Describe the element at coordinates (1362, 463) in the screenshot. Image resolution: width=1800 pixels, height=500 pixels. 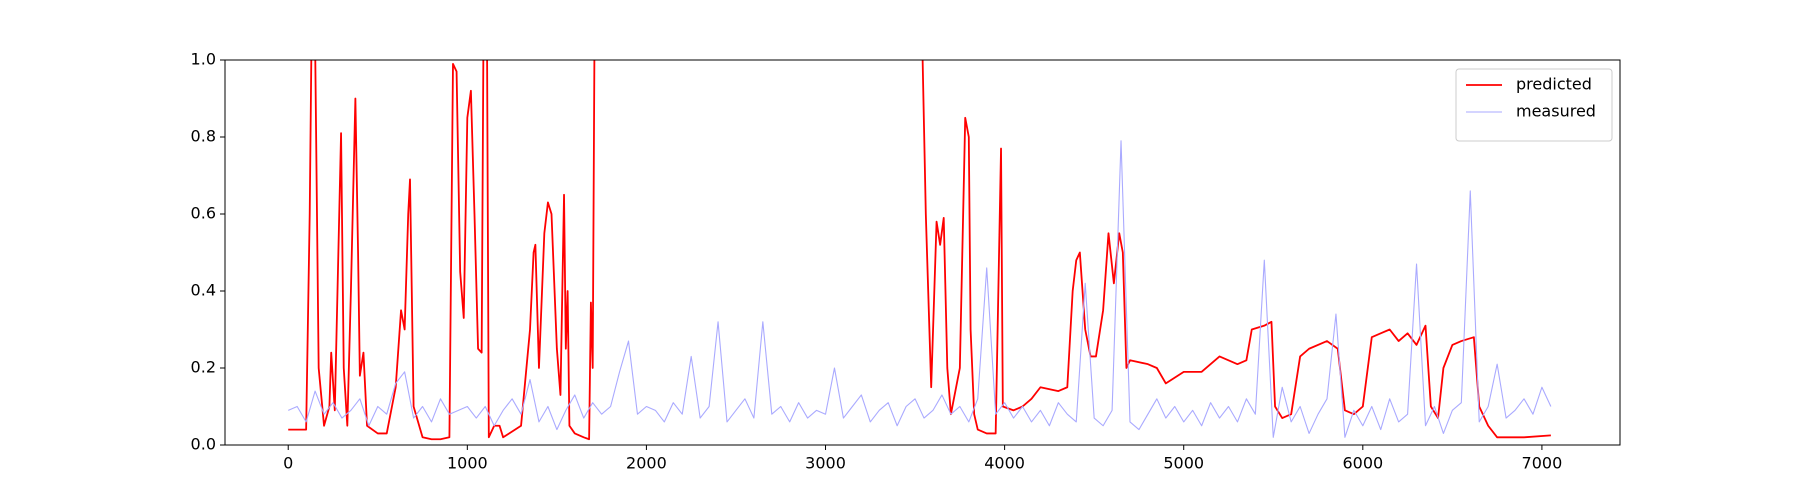
I see `x-tick-label: 6000` at that location.